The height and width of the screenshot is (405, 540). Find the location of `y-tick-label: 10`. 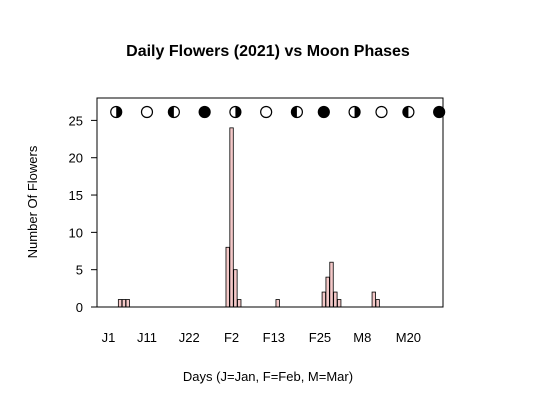

y-tick-label: 10 is located at coordinates (76, 232).